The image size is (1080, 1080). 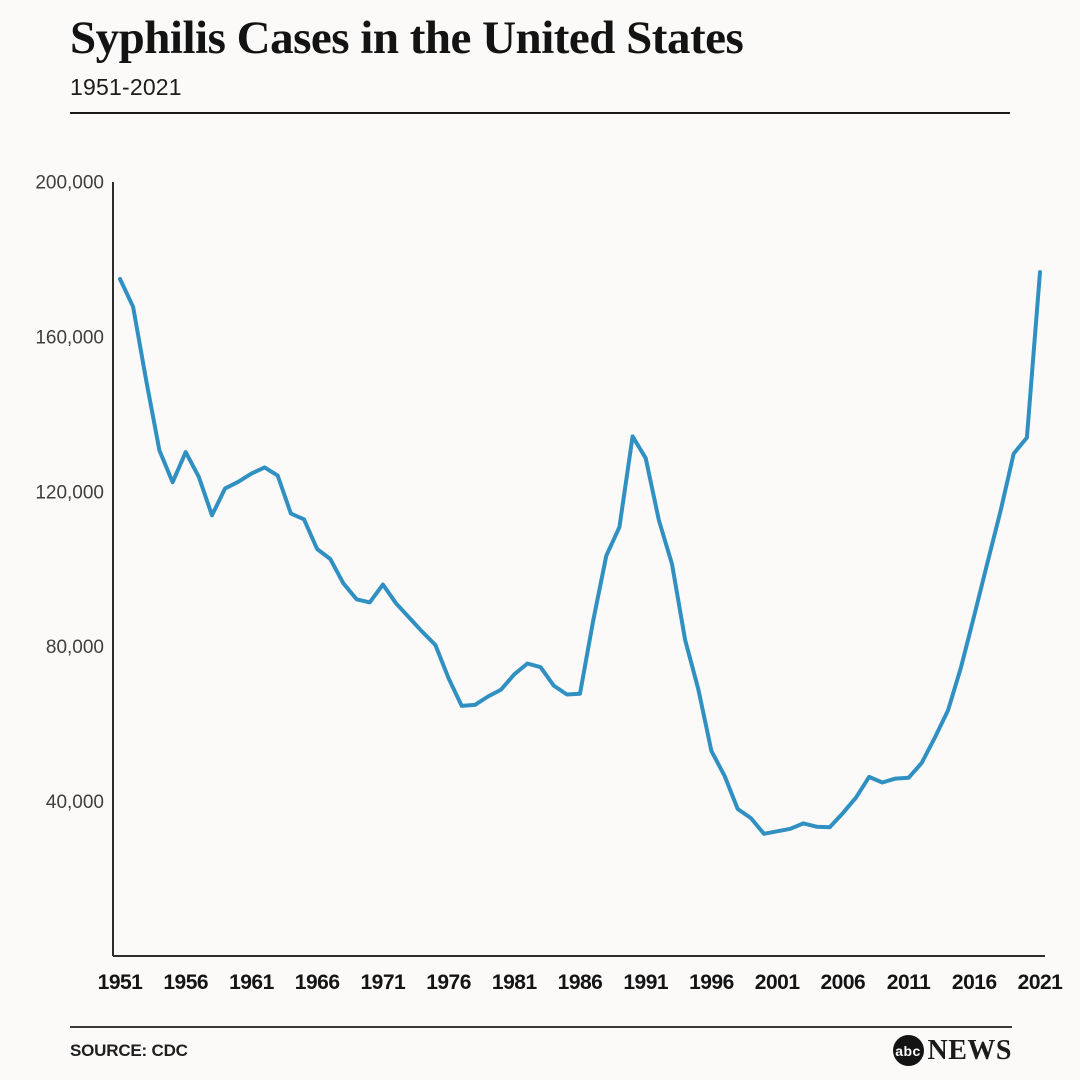 What do you see at coordinates (129, 1050) in the screenshot?
I see `source-label: SOURCE: CDC` at bounding box center [129, 1050].